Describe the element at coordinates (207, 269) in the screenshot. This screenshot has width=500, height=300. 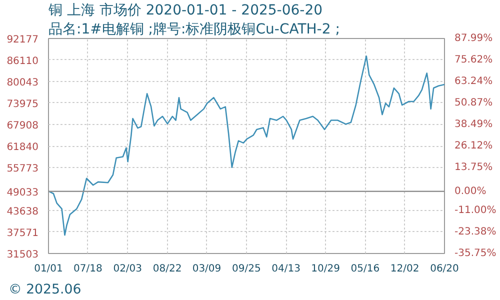
I see `x-tick-label: 03/09` at that location.